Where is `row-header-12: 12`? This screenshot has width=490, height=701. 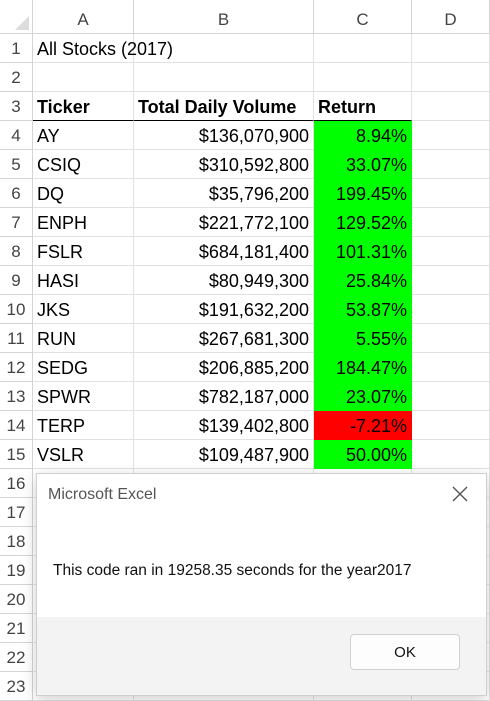 row-header-12: 12 is located at coordinates (16, 367).